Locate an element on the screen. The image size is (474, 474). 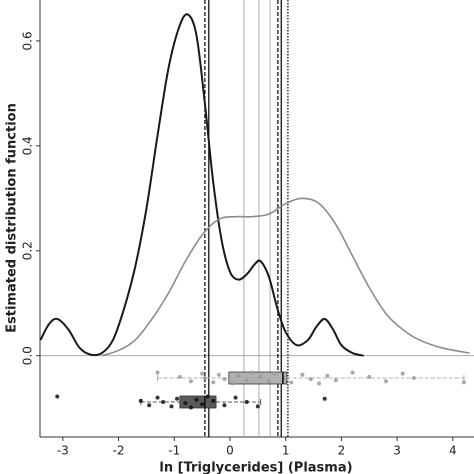
x-axis-label: ln [Triglycerides] (Plasma) is located at coordinates (255, 467).